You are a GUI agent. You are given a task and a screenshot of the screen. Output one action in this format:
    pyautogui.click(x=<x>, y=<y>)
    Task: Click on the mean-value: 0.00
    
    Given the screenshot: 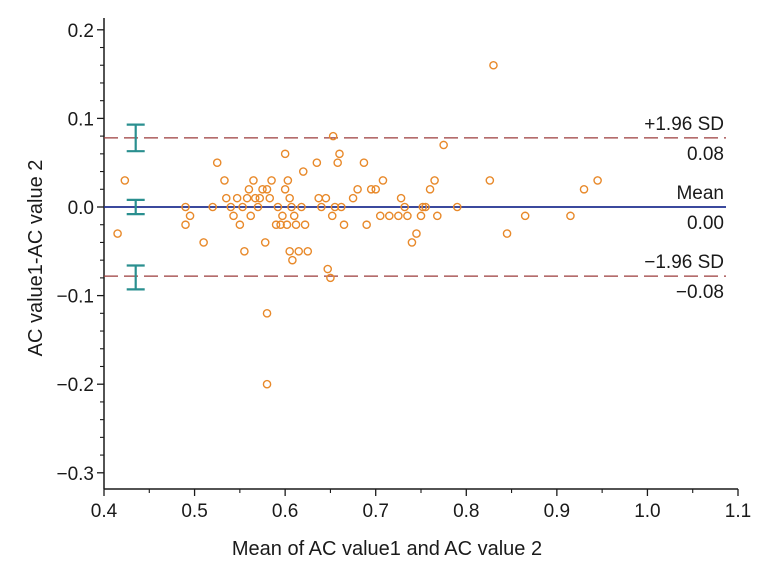 What is the action you would take?
    pyautogui.click(x=705, y=223)
    